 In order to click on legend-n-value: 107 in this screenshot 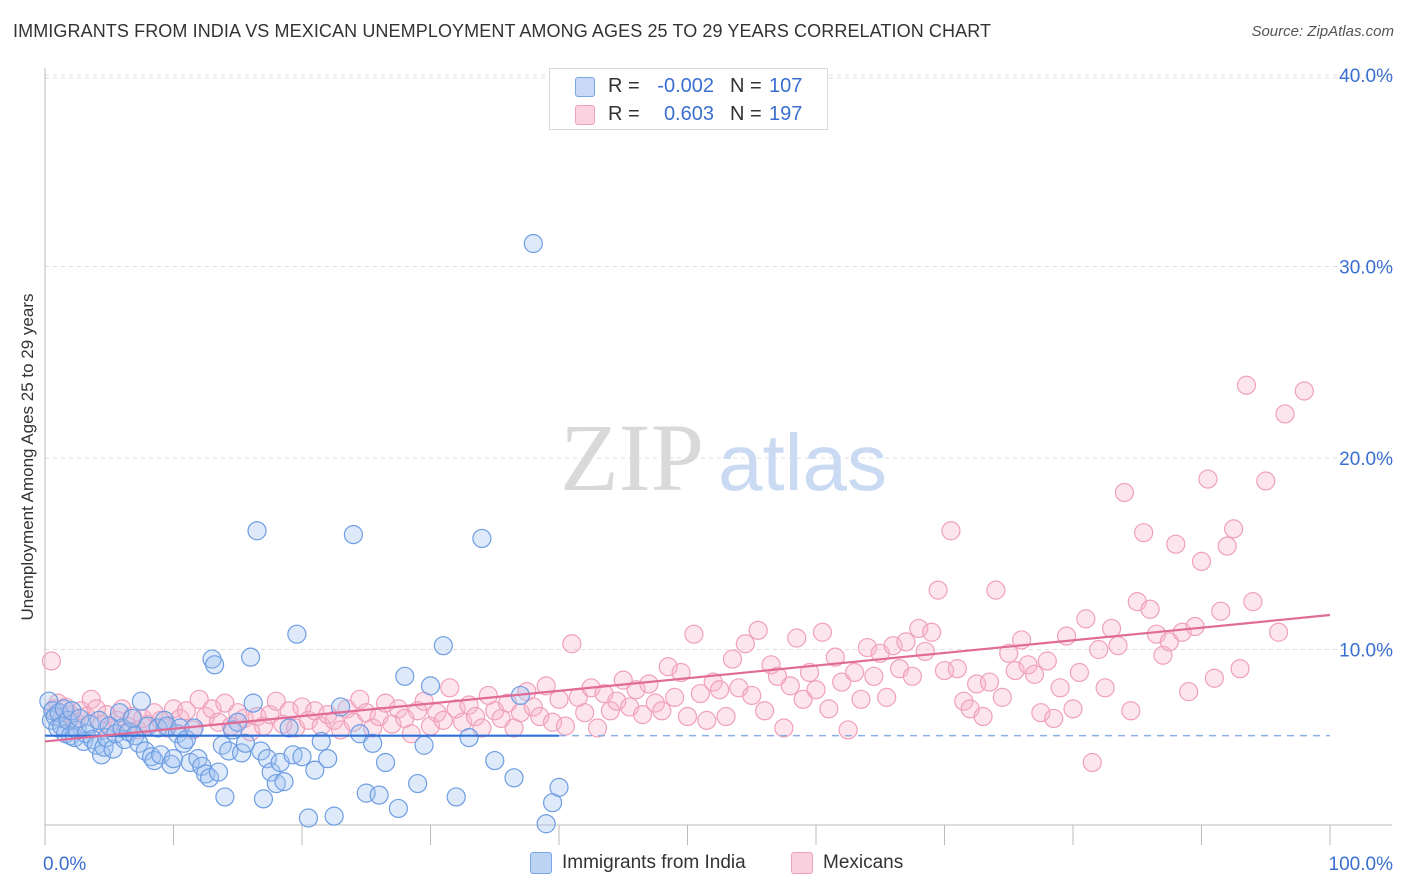, I will do `click(786, 86)`.